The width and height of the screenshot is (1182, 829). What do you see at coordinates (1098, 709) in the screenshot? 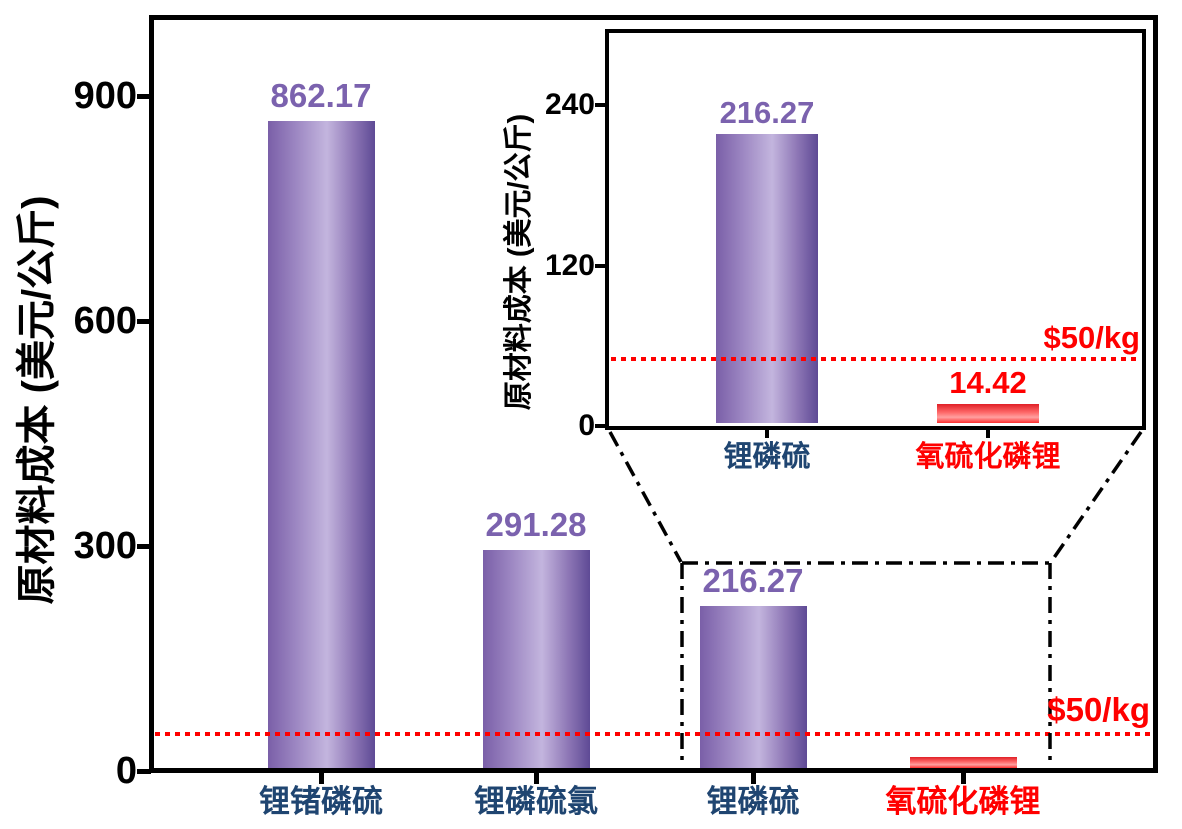
I see `main-ref-line-label: $50/kg` at bounding box center [1098, 709].